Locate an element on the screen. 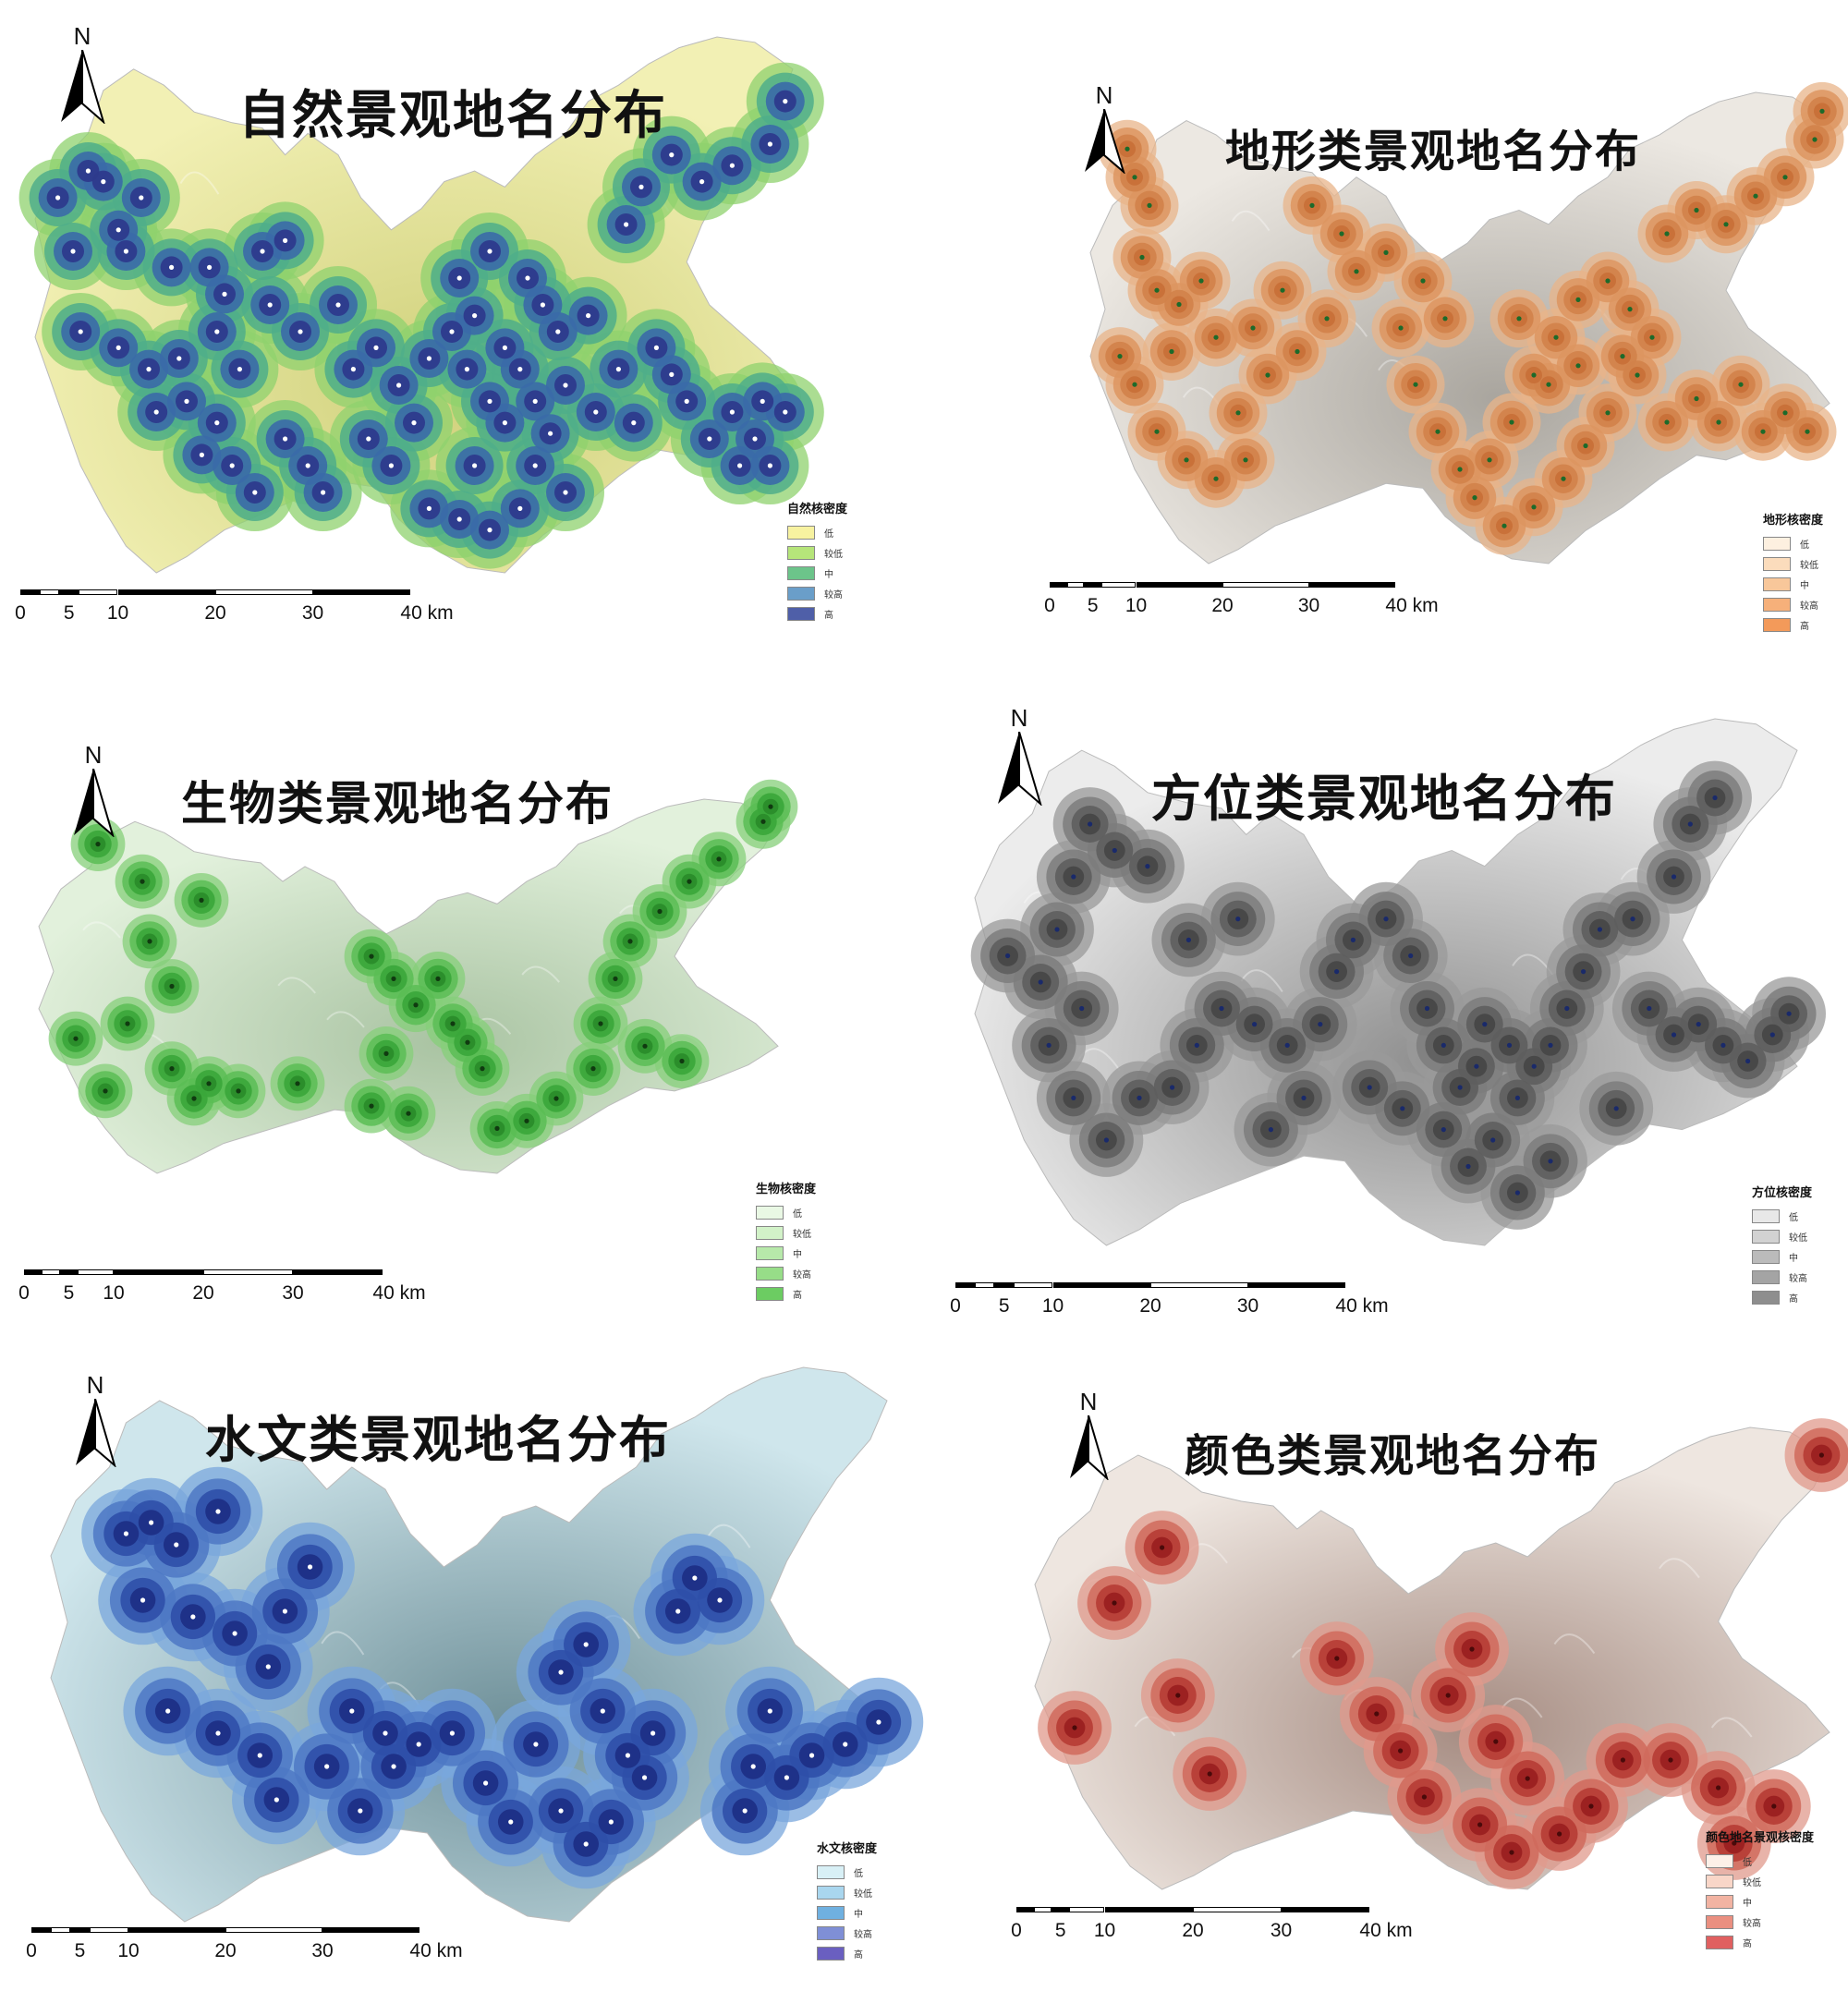  north-arrow: N is located at coordinates (82, 73).